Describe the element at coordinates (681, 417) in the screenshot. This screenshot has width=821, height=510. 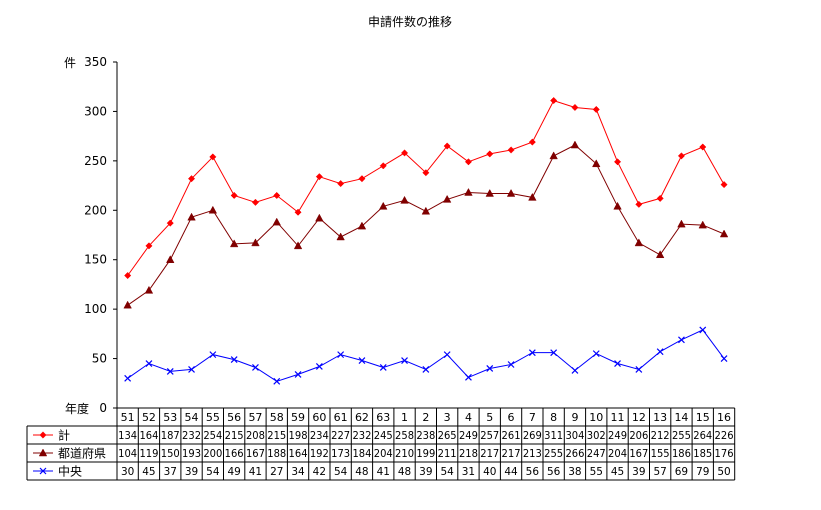
I see `x-tick-label: 14` at that location.